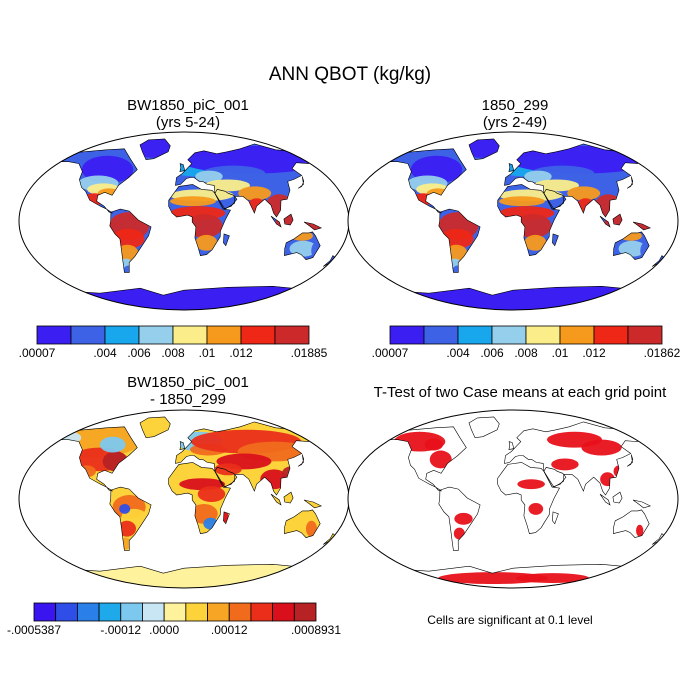  I want to click on panel-2-title-line1: 1850_299, so click(515, 105).